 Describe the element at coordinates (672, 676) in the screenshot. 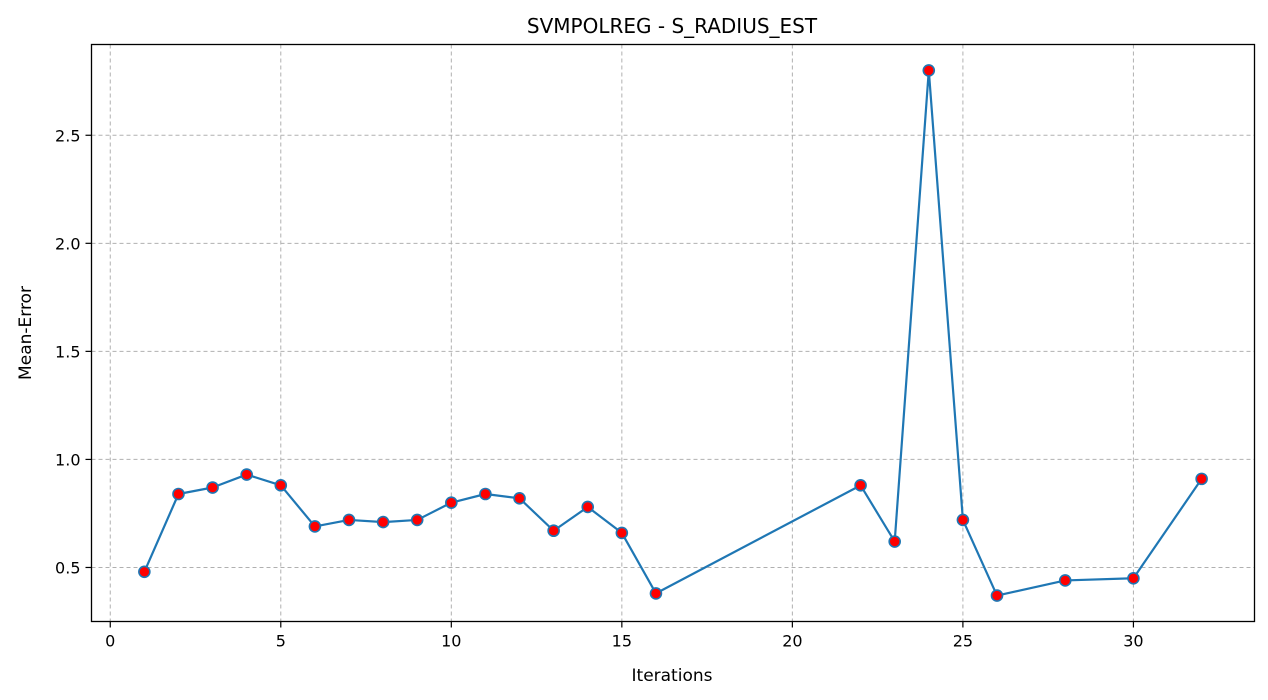

I see `x-axis-label: Iterations` at that location.